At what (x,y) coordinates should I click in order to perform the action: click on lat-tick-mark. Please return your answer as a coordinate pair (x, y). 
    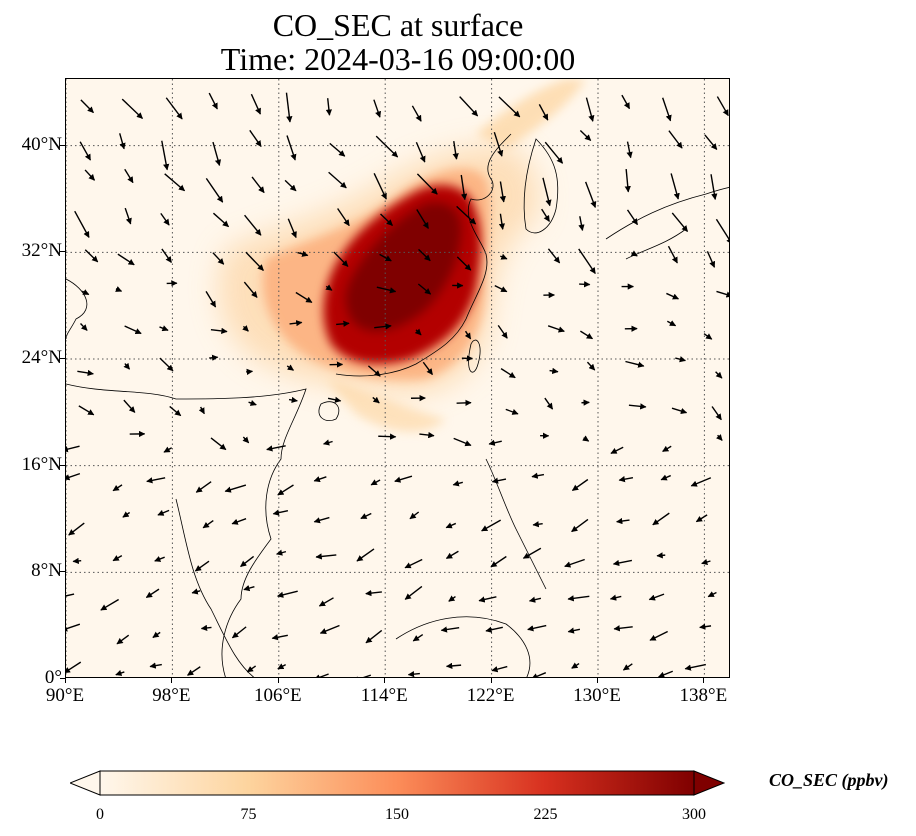
    Looking at the image, I should click on (62, 465).